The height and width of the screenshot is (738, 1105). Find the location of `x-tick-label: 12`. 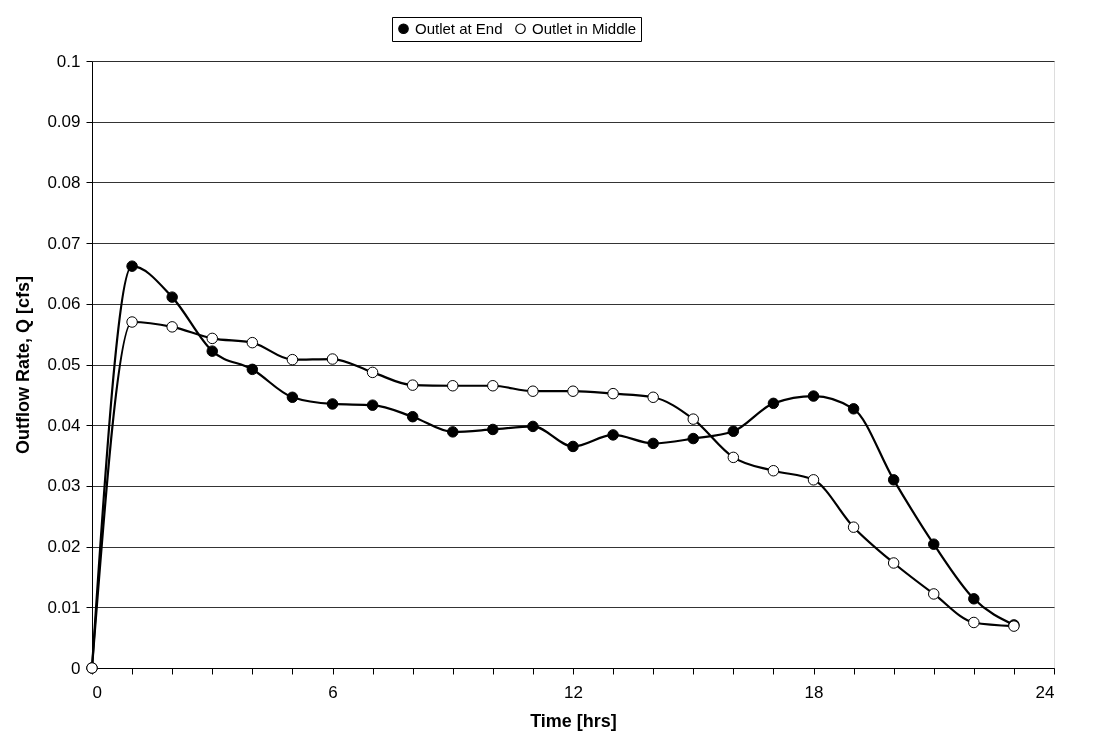

x-tick-label: 12 is located at coordinates (573, 692).